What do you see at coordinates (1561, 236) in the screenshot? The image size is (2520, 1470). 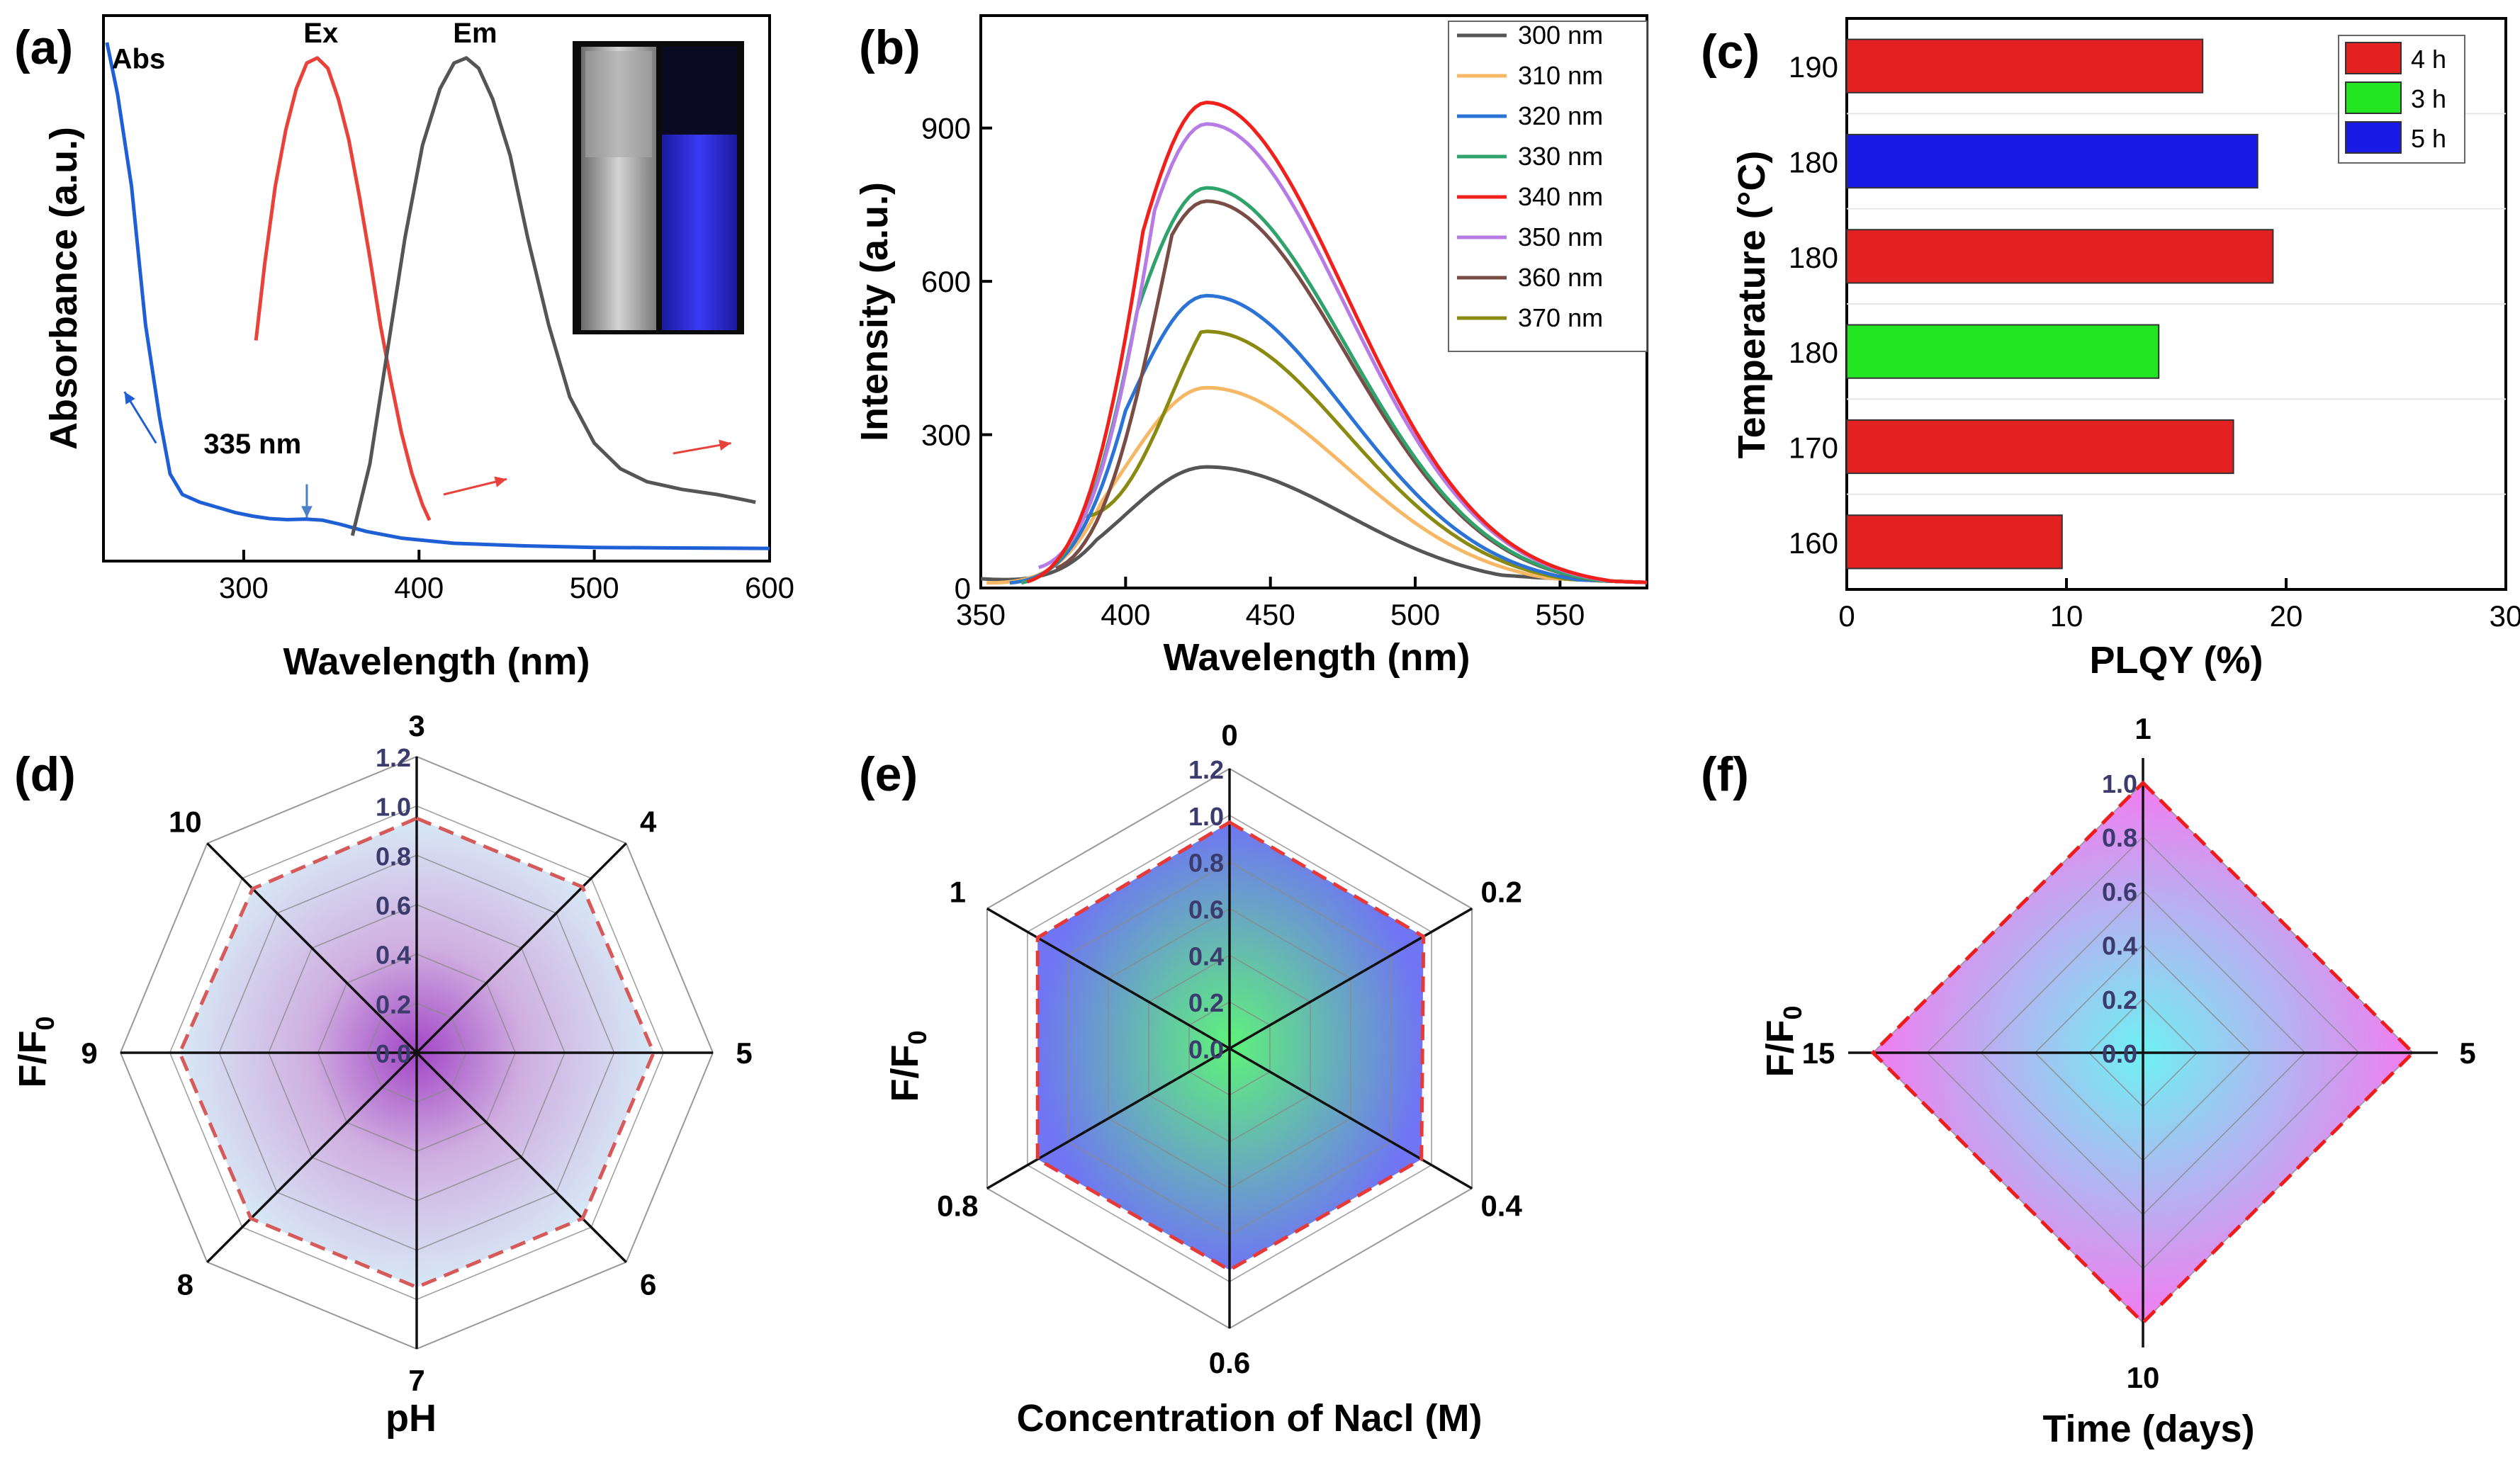 I see `b-legend-label: 350 nm` at bounding box center [1561, 236].